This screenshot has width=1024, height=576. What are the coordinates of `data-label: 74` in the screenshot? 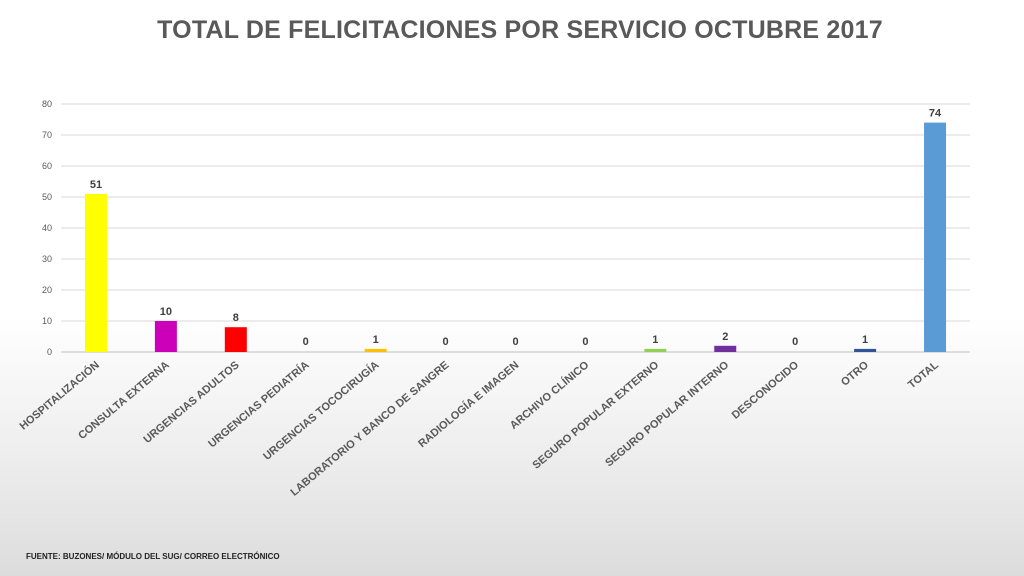 It's located at (935, 114).